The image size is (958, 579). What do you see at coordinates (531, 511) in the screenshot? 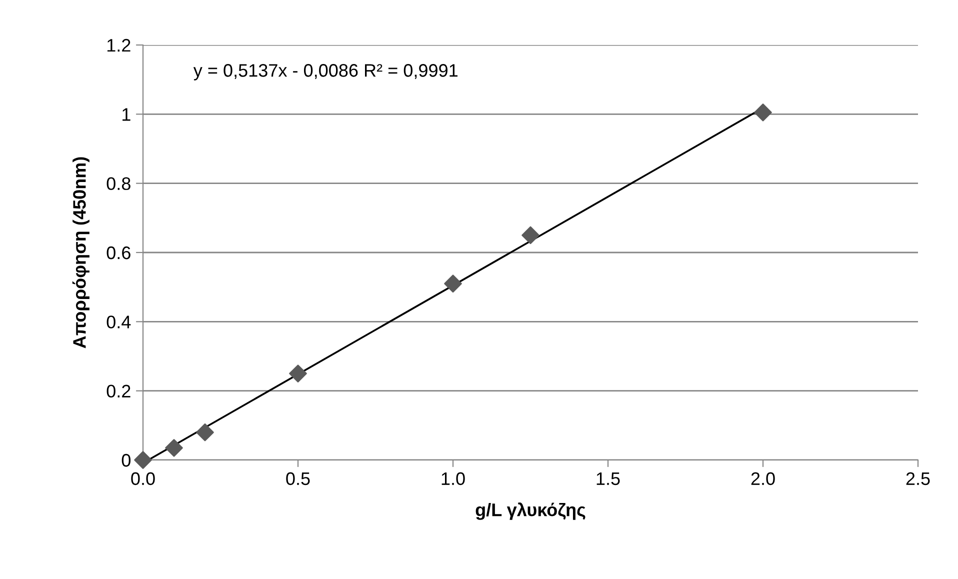
I see `x-axis-title: g/L γλυκόζης` at bounding box center [531, 511].